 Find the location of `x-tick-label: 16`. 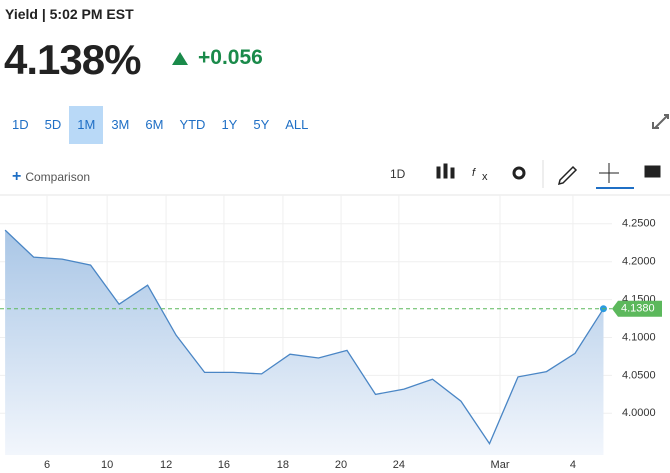

x-tick-label: 16 is located at coordinates (224, 465).